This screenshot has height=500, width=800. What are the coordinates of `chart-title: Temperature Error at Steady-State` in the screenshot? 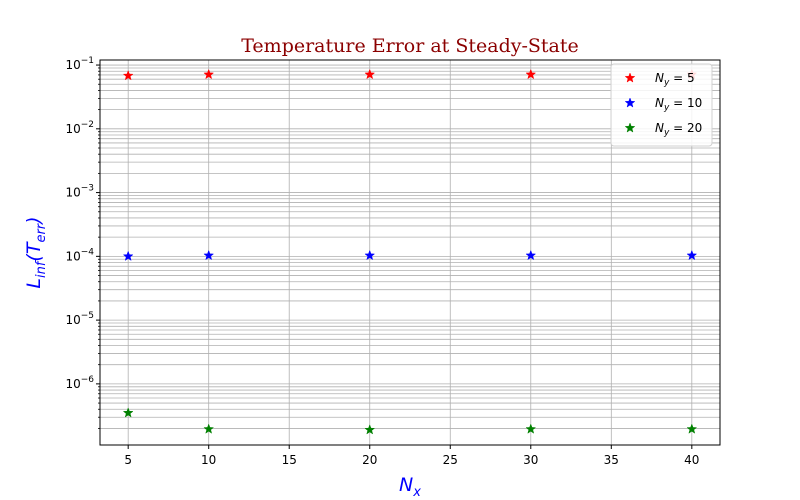 It's located at (410, 46).